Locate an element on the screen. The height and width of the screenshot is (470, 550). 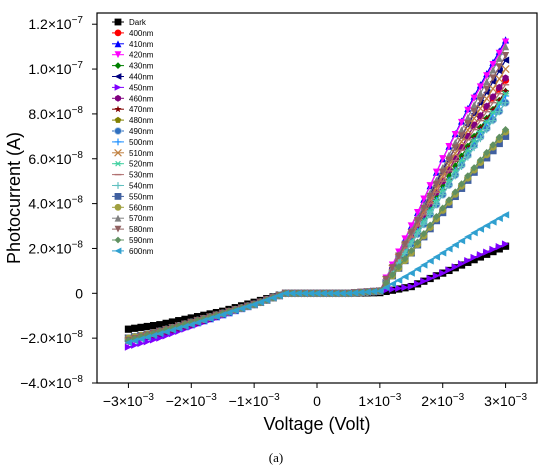
legend-item: 560nm is located at coordinates (133, 207).